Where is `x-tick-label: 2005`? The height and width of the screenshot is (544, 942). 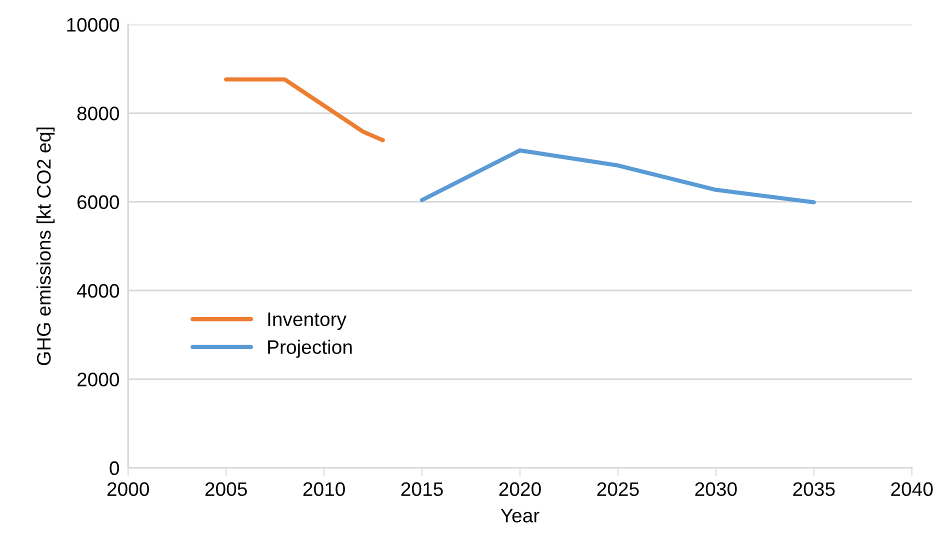
x-tick-label: 2005 is located at coordinates (226, 489).